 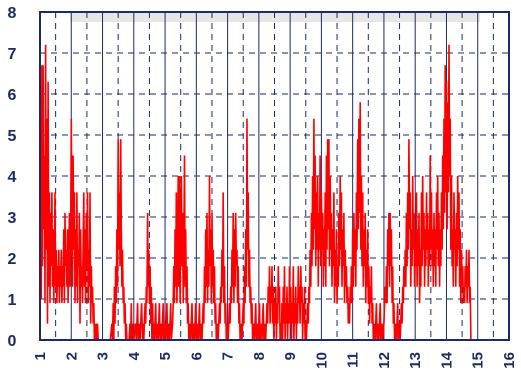 I want to click on y-axis-ticks: 0 1 2 3 4 5 6 7 8, so click(x=12, y=177).